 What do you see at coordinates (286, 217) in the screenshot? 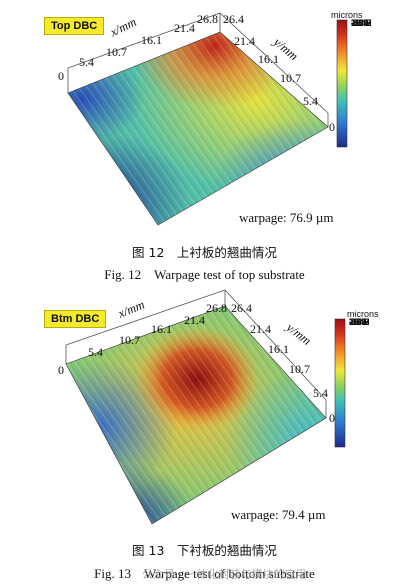
I see `warpage-value: warpage: 76.9 µm` at bounding box center [286, 217].